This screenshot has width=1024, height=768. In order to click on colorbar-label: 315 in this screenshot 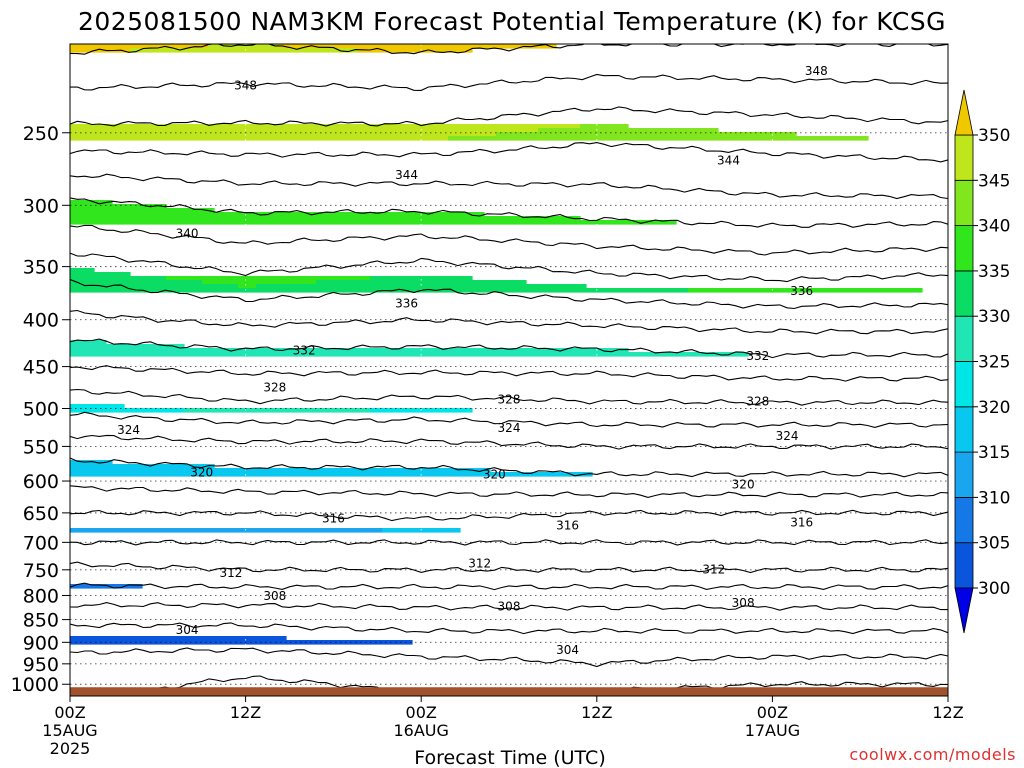, I will do `click(994, 453)`.